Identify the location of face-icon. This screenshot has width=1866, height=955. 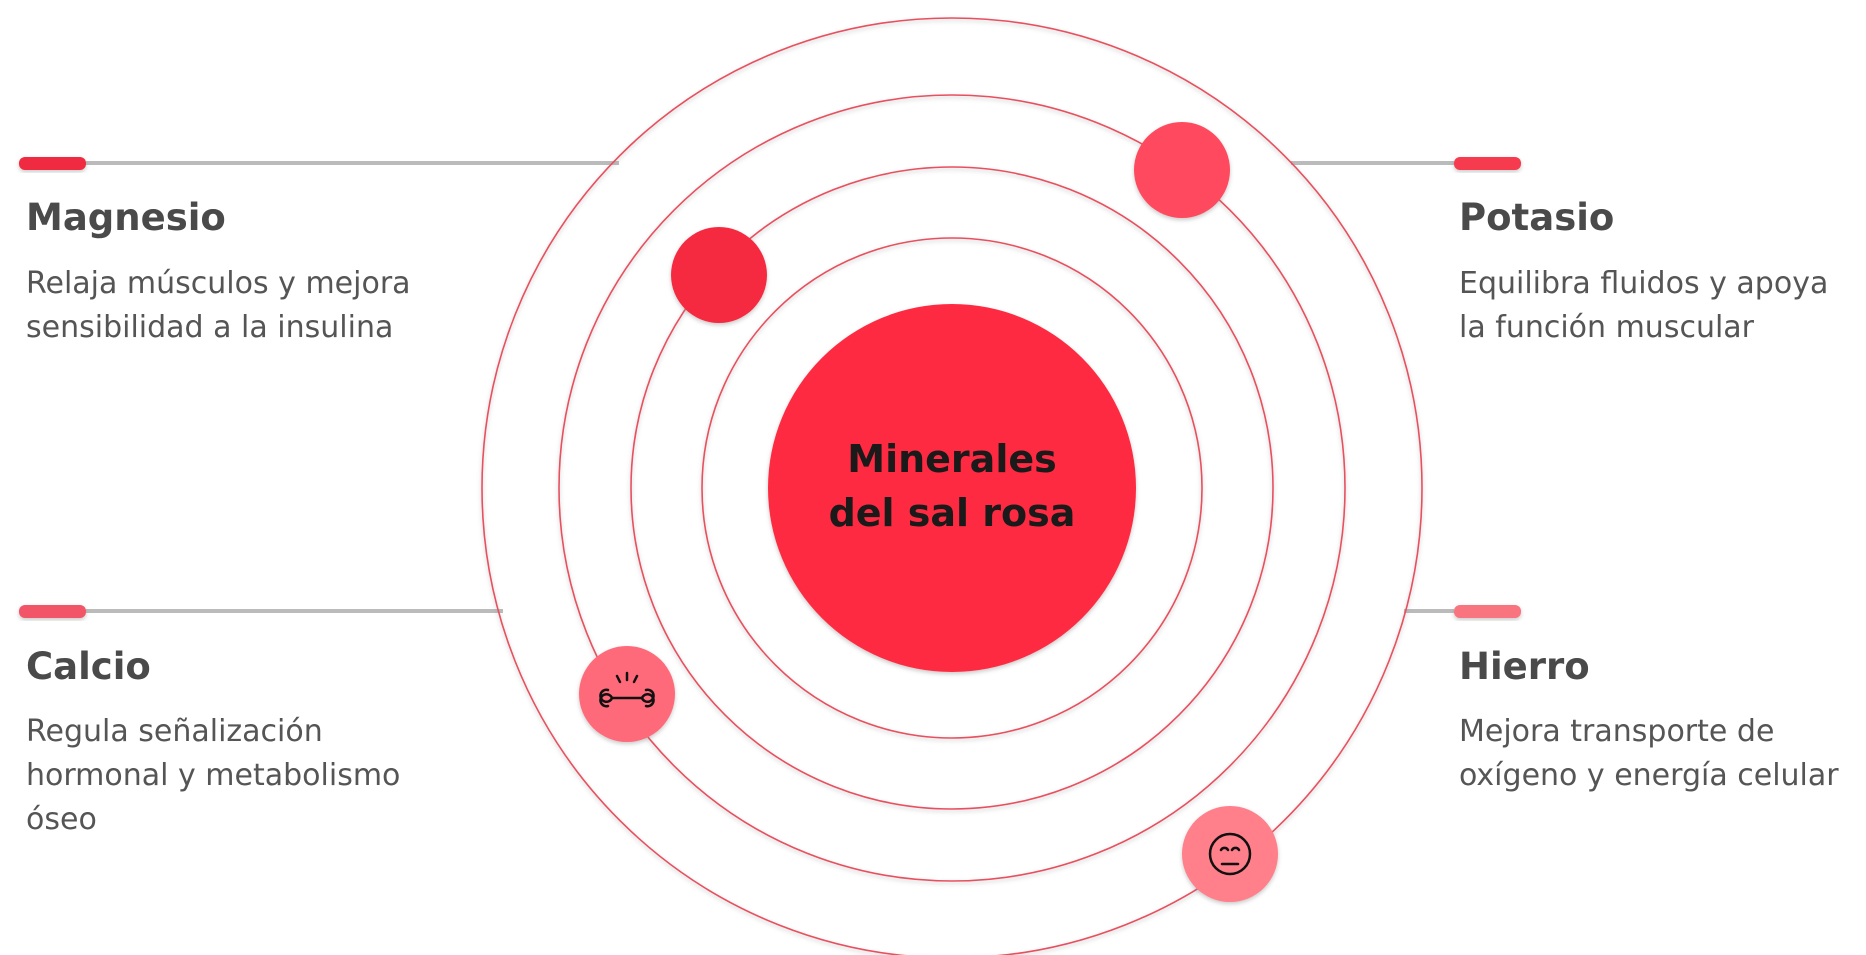
(1230, 854).